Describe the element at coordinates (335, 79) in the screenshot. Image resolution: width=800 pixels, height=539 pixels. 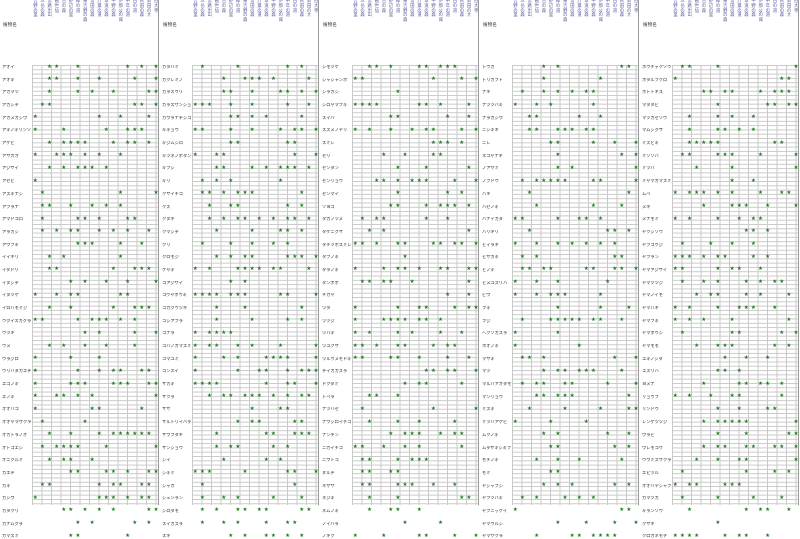
I see `plant-name: シャシャンボ` at that location.